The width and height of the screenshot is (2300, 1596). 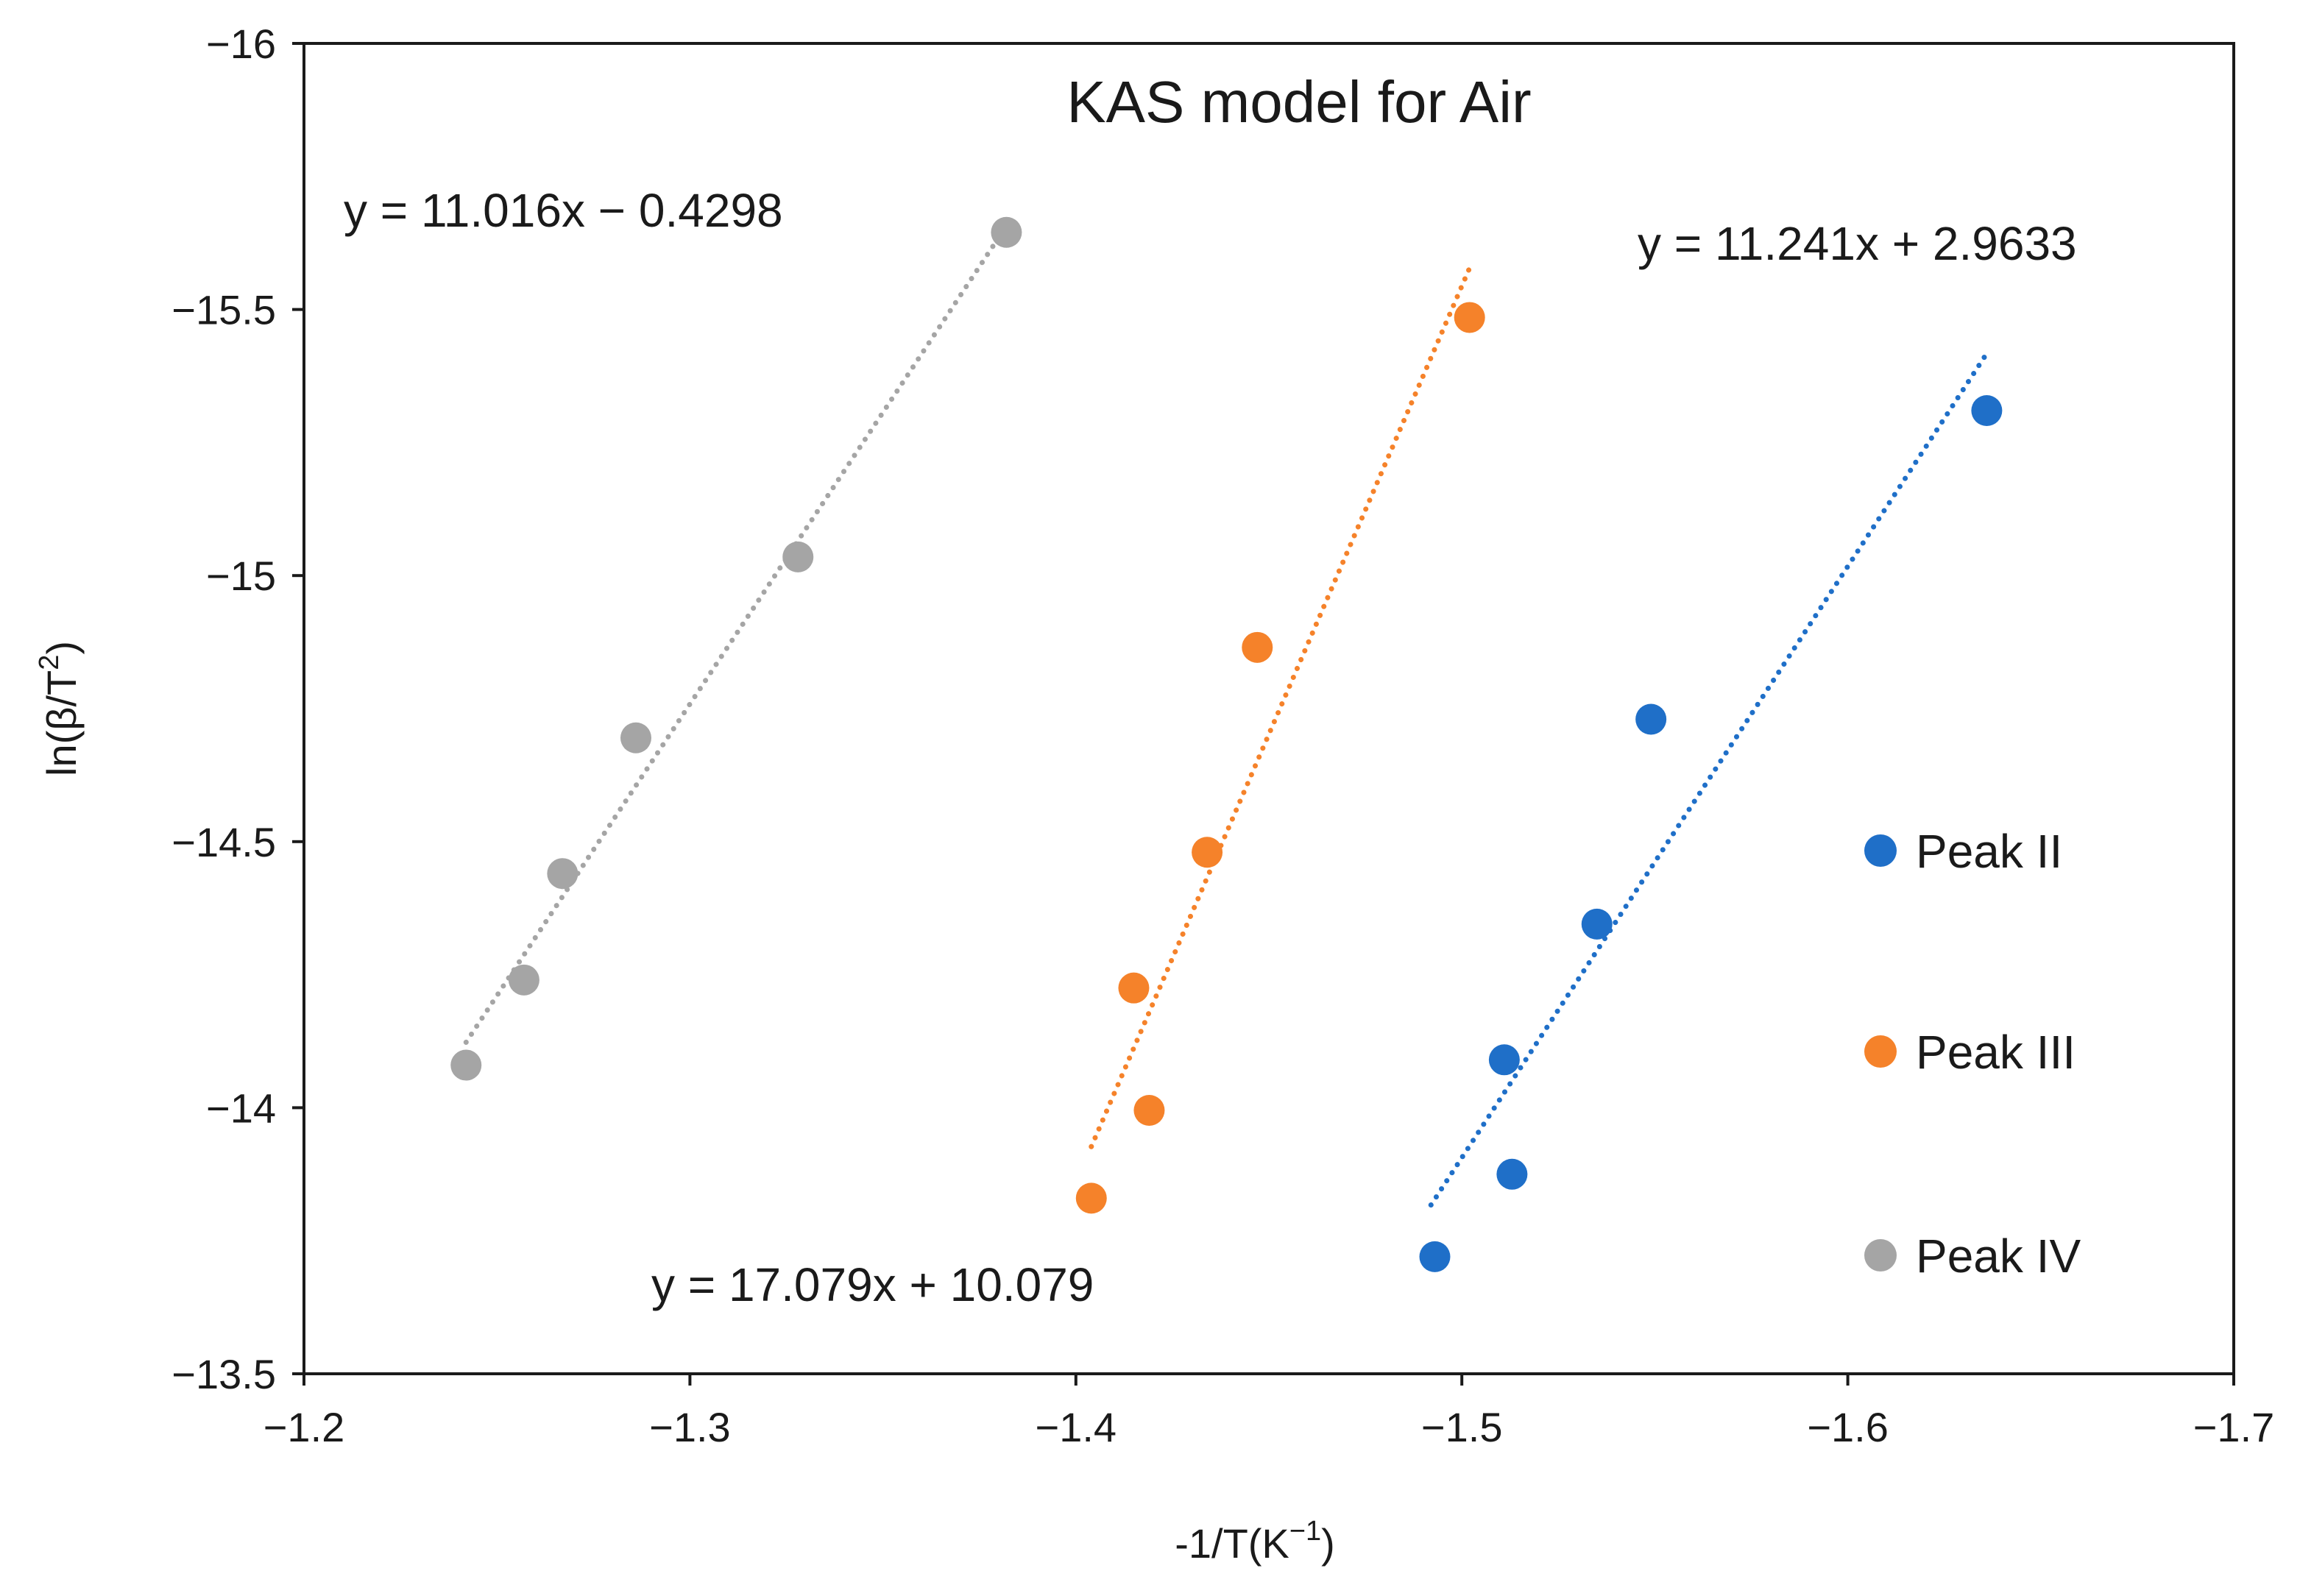 What do you see at coordinates (241, 1108) in the screenshot?
I see `y-tick-label: −14` at bounding box center [241, 1108].